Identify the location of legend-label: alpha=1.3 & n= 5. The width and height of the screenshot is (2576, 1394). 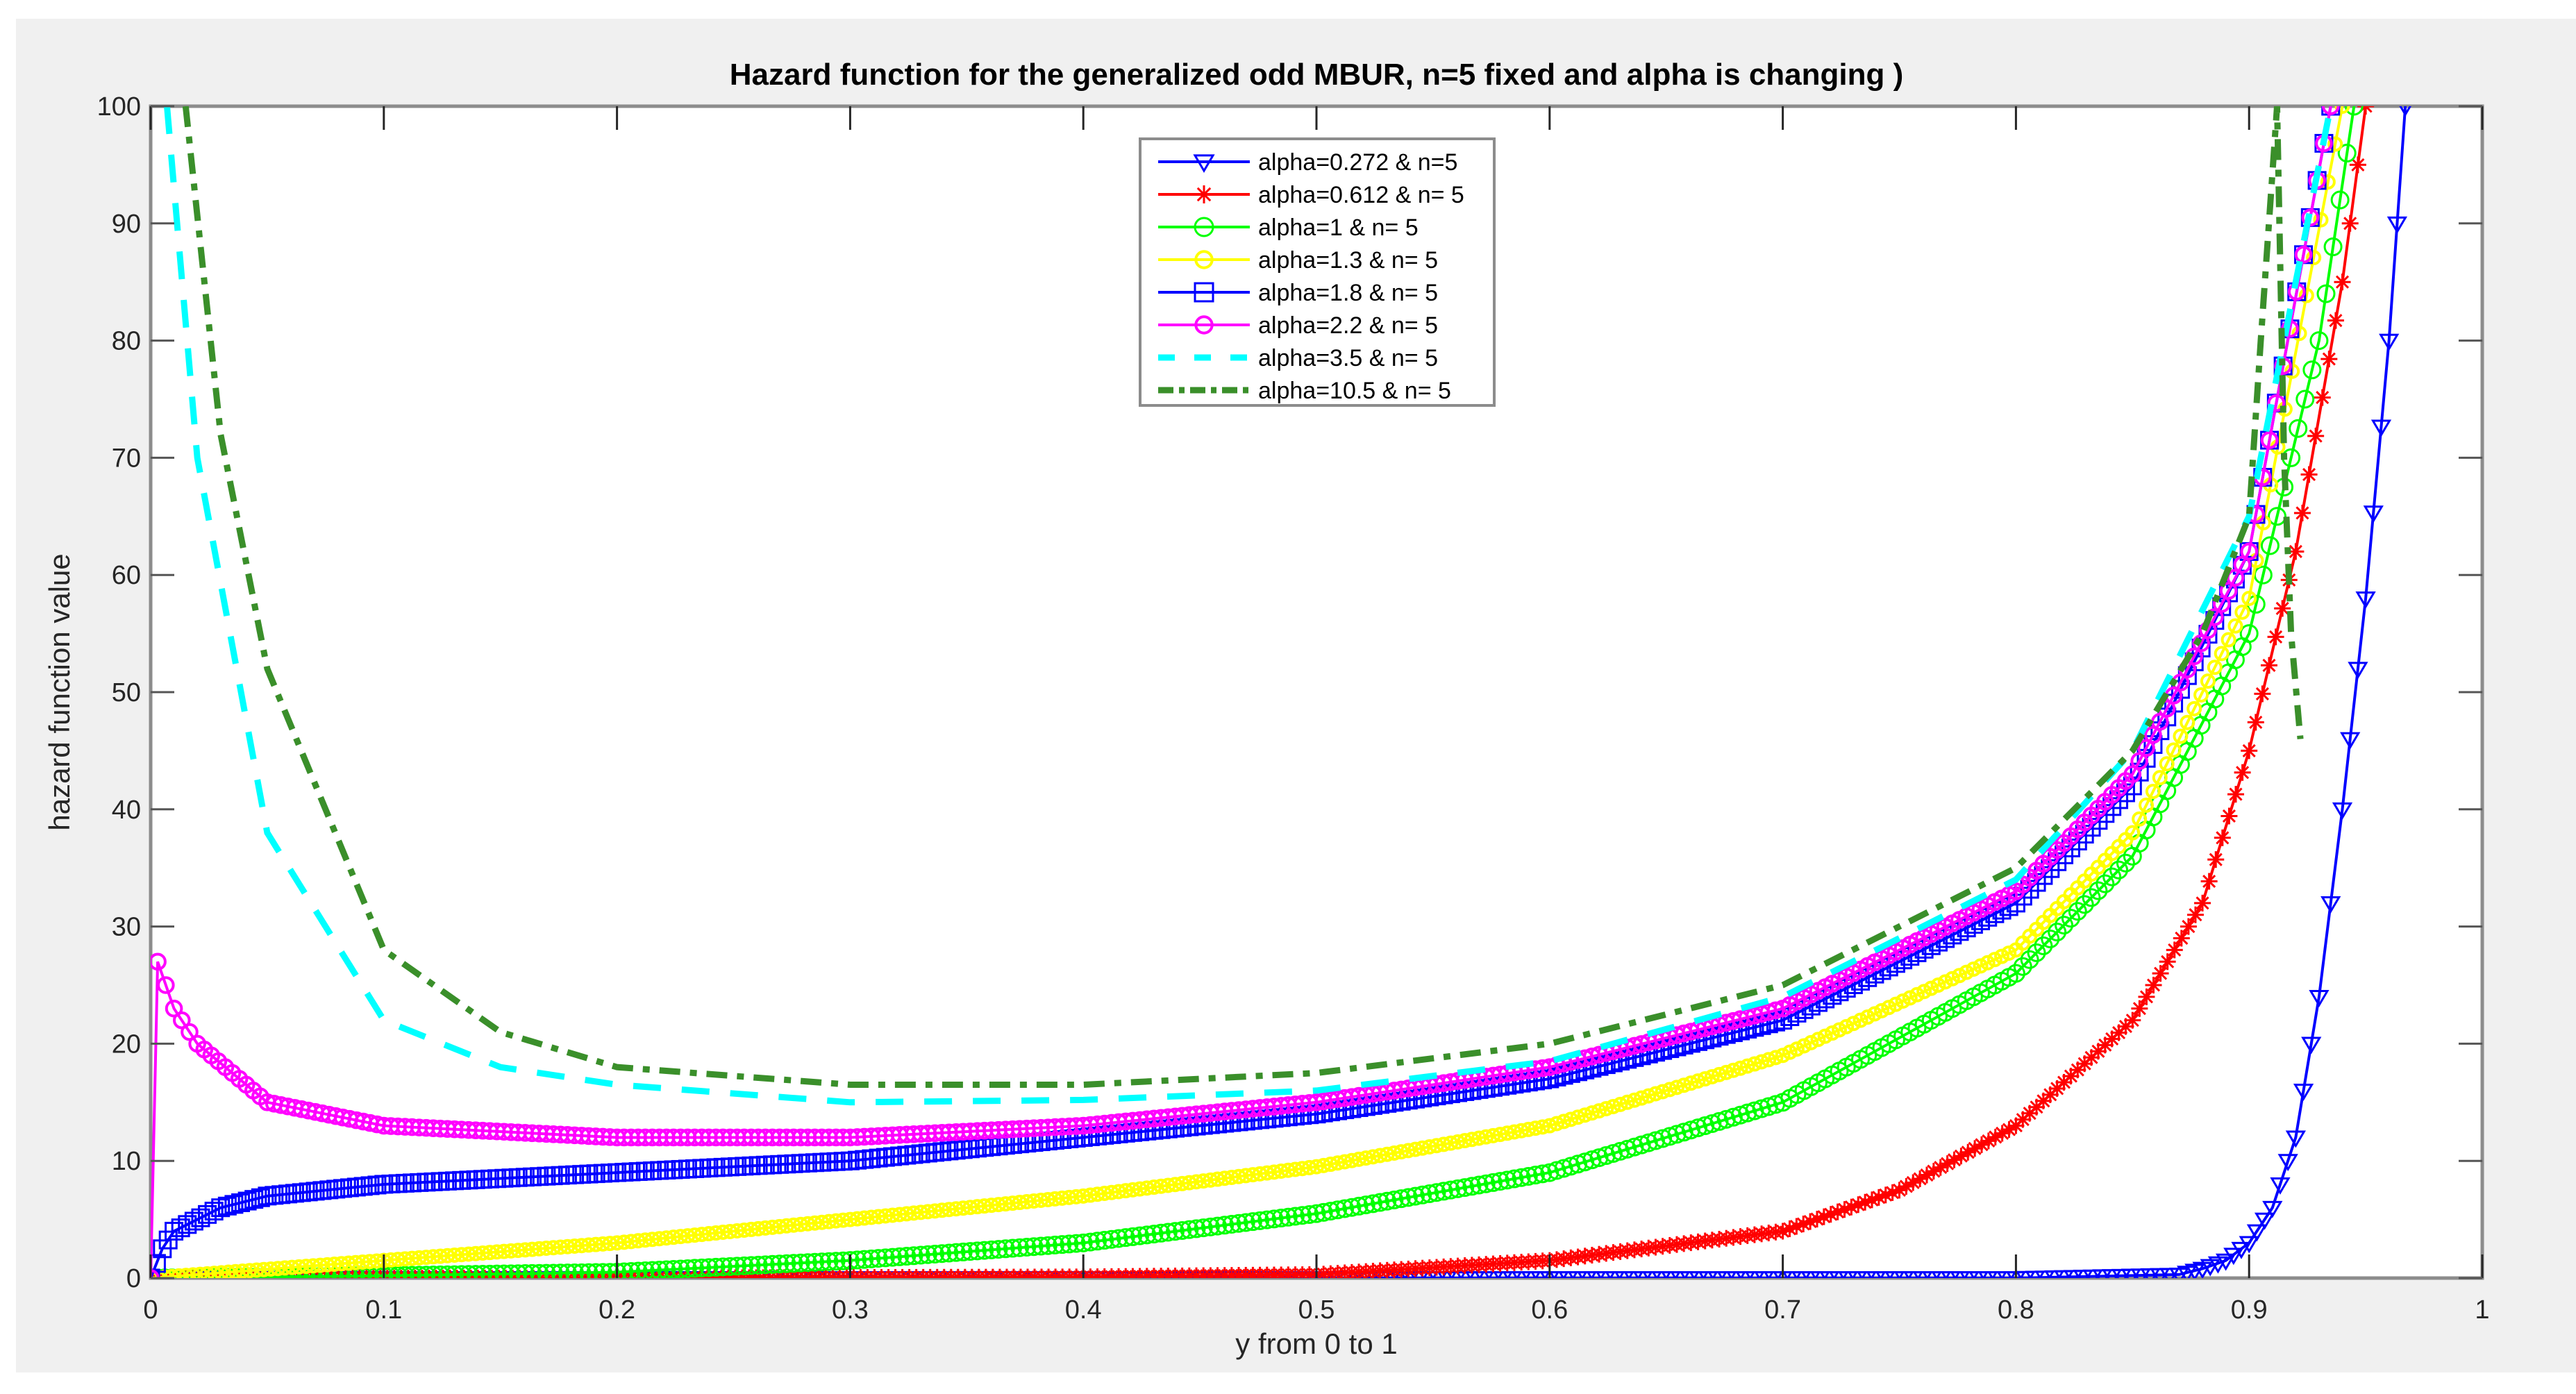
(1348, 260).